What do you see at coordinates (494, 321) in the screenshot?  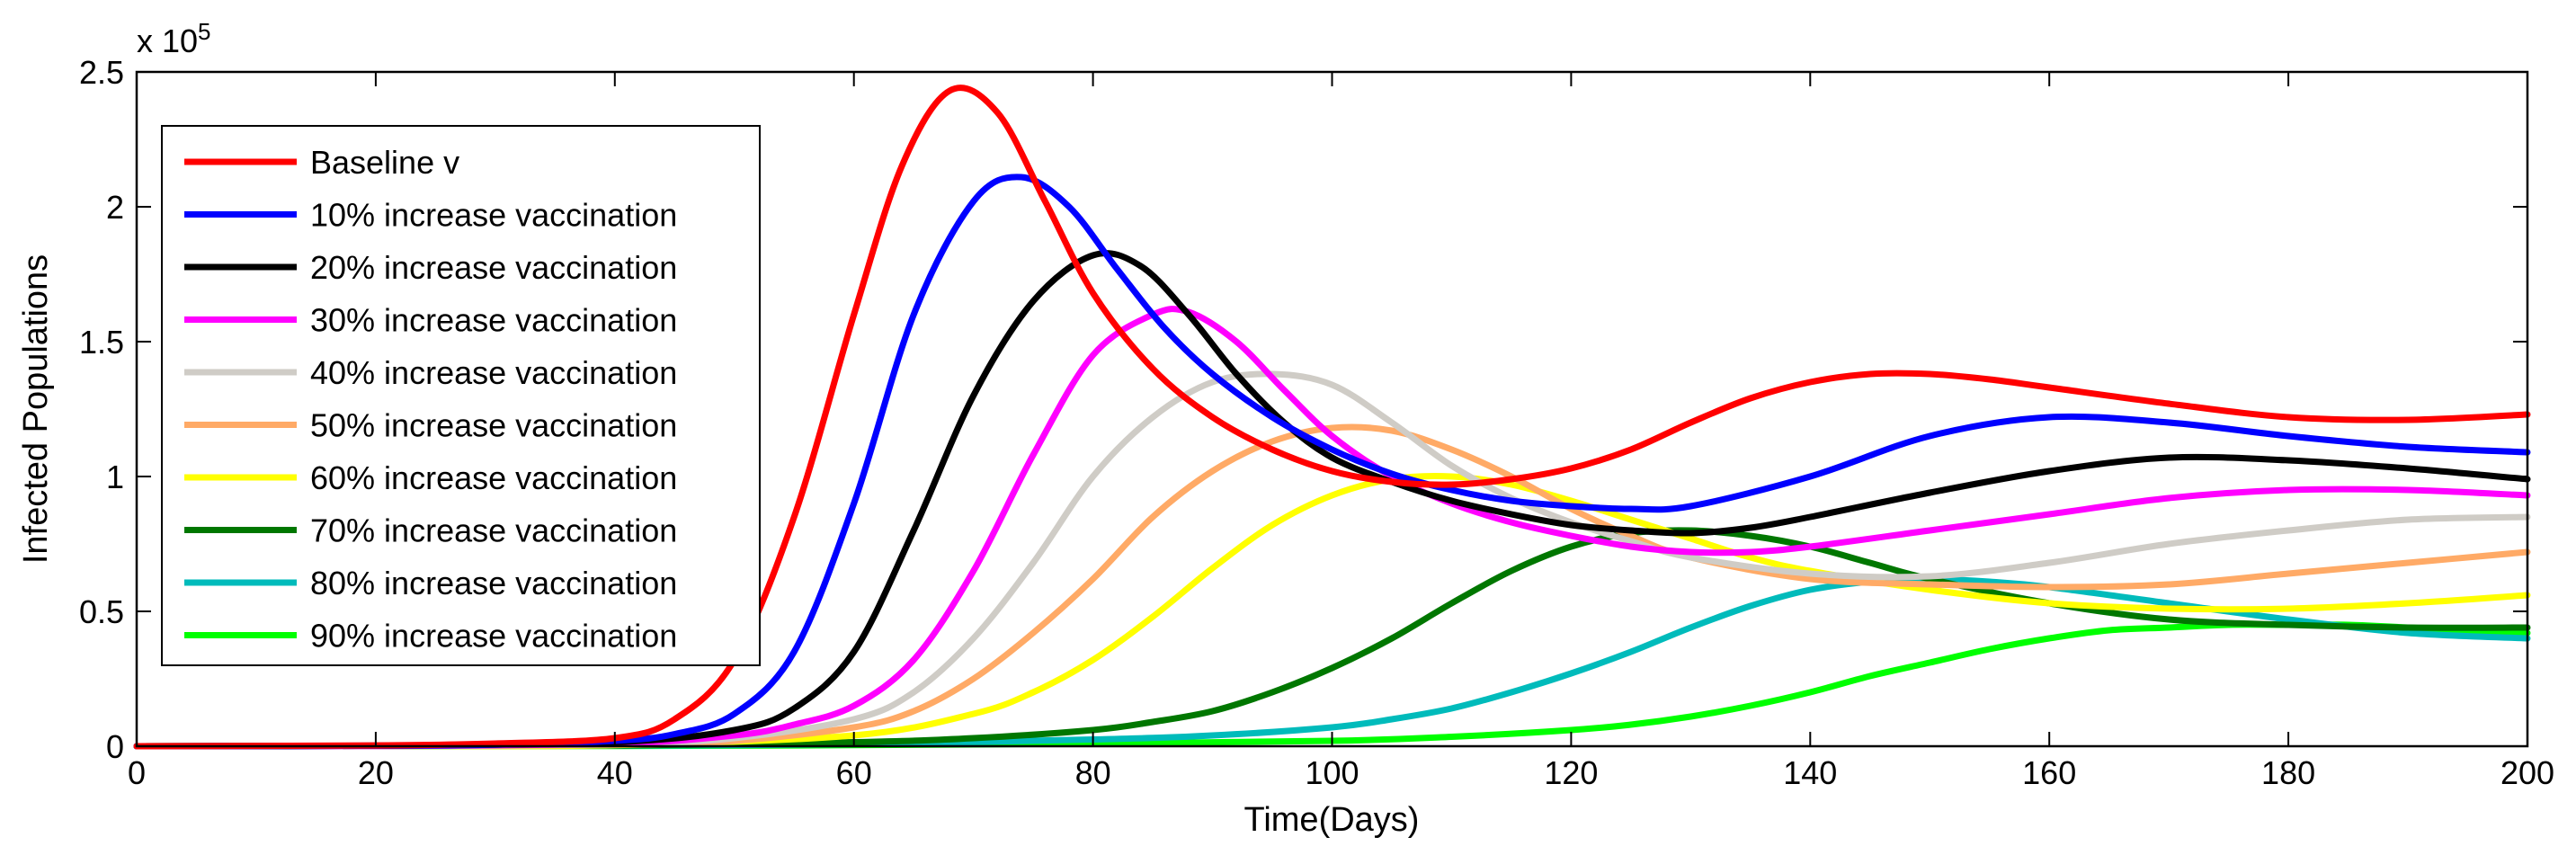 I see `legend-label: 30% increase vaccination` at bounding box center [494, 321].